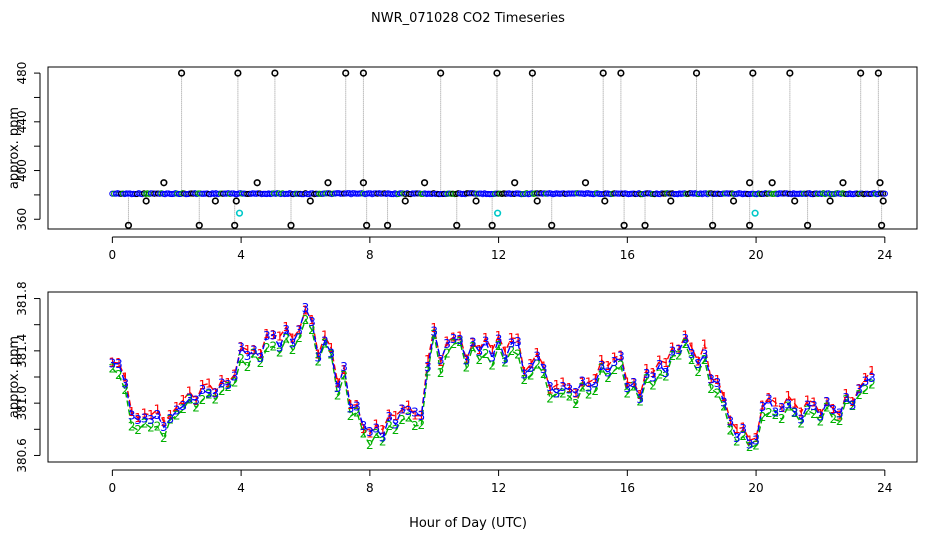 Image resolution: width=936 pixels, height=540 pixels. I want to click on x-tick-label: 12, so click(498, 488).